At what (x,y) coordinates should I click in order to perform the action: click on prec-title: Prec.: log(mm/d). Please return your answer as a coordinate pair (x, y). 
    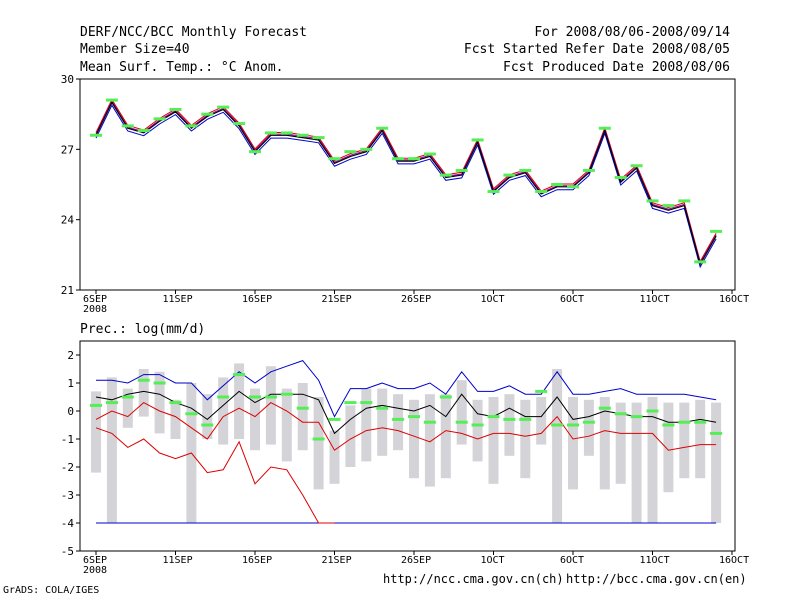
    Looking at the image, I should click on (142, 329).